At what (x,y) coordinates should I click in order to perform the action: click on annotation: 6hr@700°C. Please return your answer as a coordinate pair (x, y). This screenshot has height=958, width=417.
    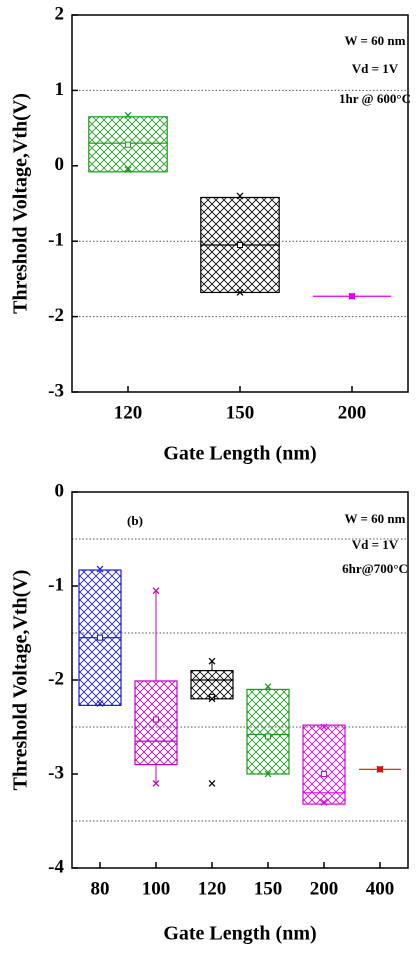
    Looking at the image, I should click on (375, 568).